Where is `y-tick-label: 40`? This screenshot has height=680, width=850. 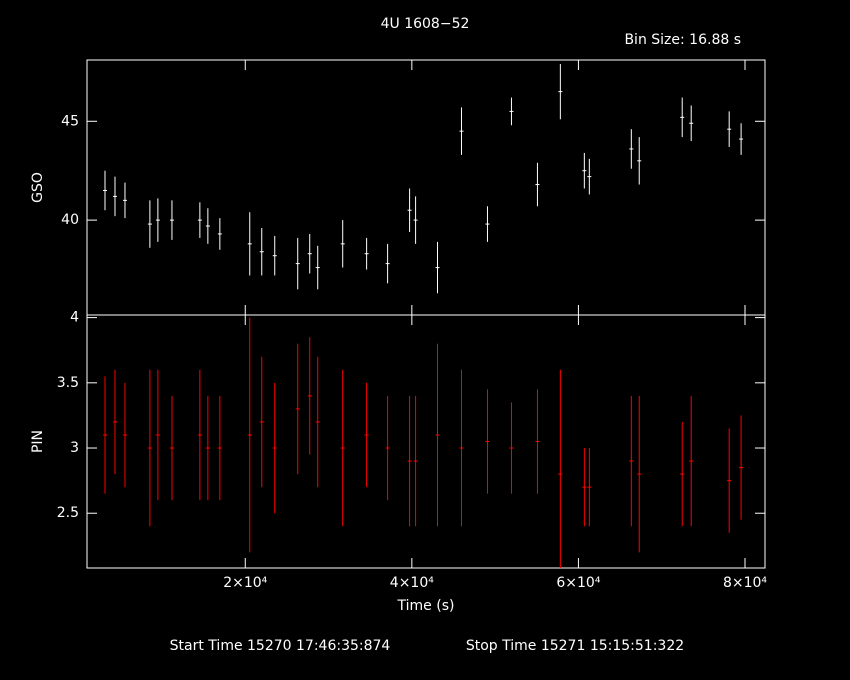 y-tick-label: 40 is located at coordinates (70, 220).